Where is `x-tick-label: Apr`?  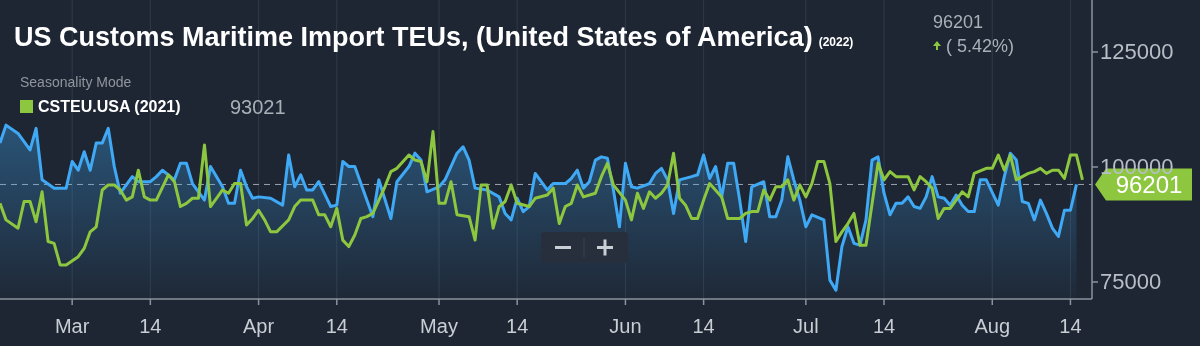
x-tick-label: Apr is located at coordinates (259, 326).